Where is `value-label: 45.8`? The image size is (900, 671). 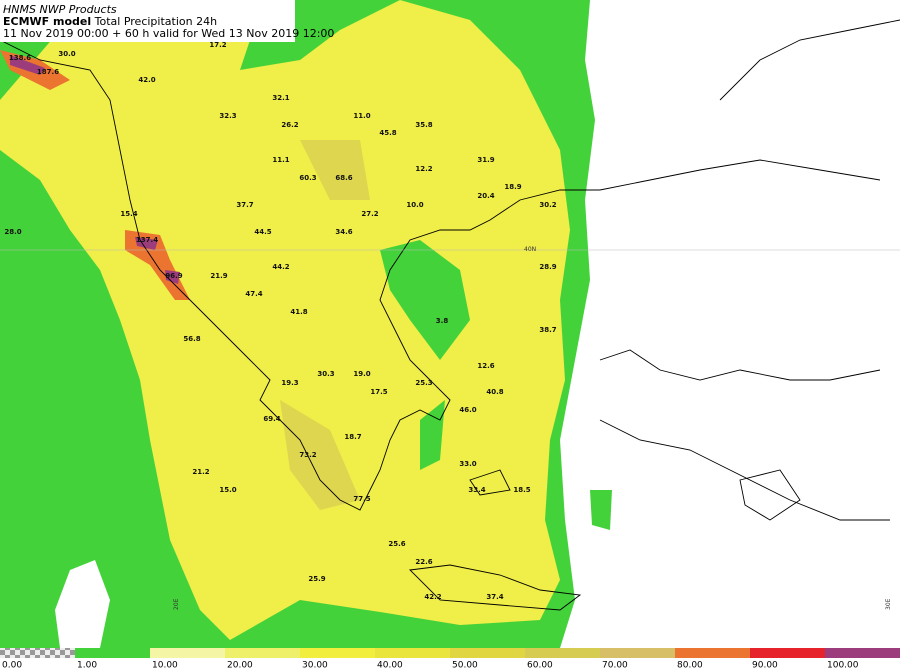 value-label: 45.8 is located at coordinates (387, 133).